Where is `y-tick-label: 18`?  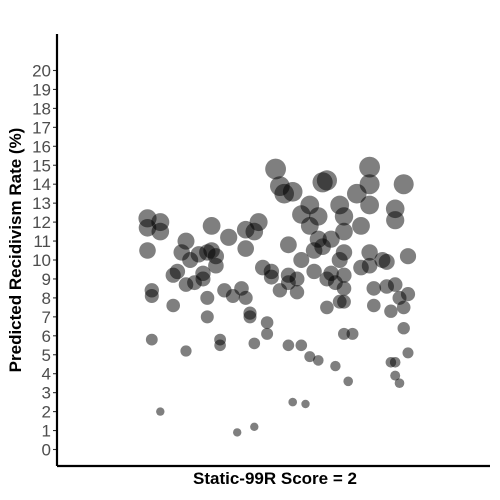 y-tick-label: 18 is located at coordinates (41, 108).